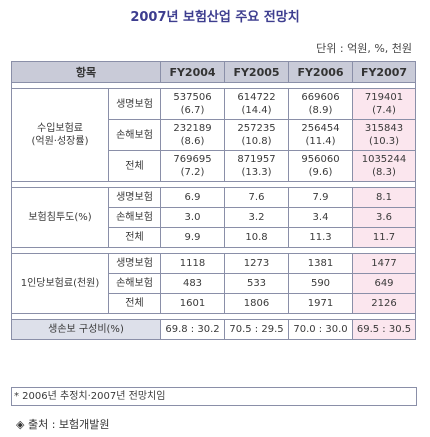  Describe the element at coordinates (256, 141) in the screenshot. I see `growth-rate: (10.8)` at that location.